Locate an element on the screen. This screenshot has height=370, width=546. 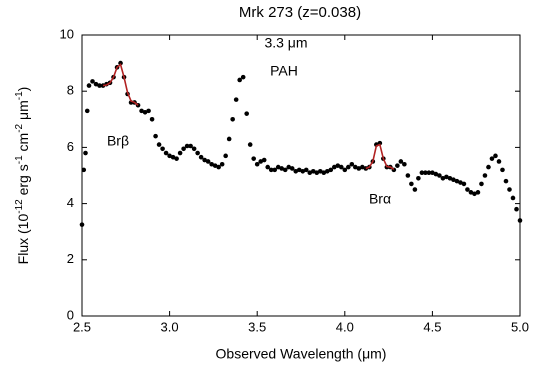
annotation: Brα is located at coordinates (380, 199).